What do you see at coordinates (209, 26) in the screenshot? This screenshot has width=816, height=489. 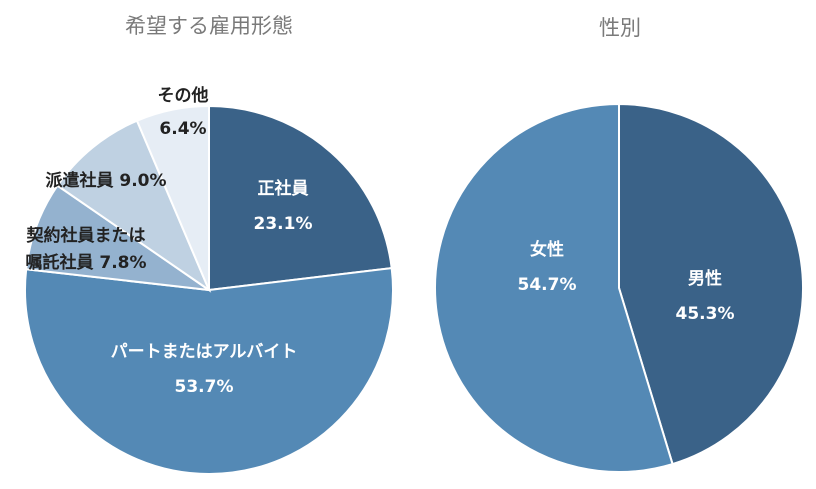 I see `employment-chart-title: 希望する雇用形態` at bounding box center [209, 26].